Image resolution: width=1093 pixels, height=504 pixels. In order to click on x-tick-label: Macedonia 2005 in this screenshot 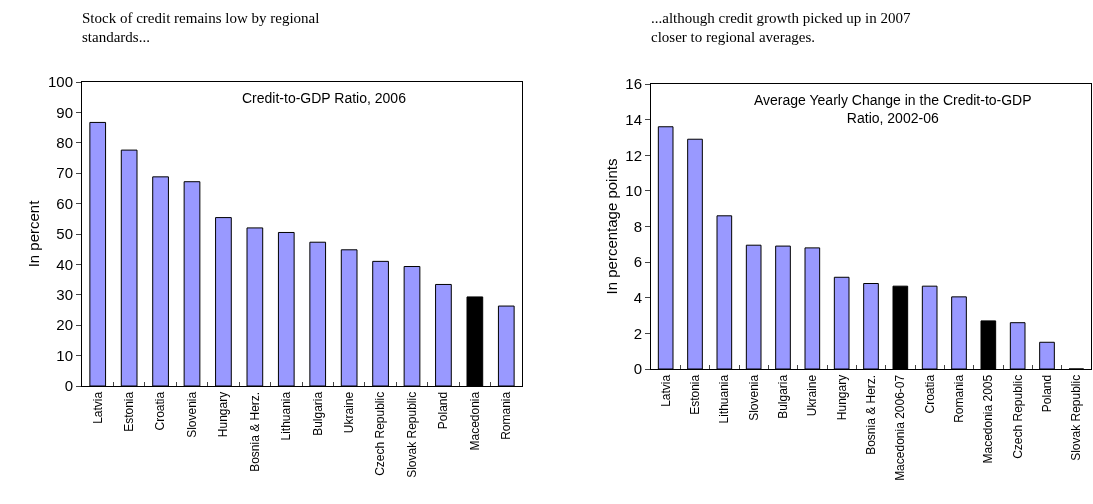, I will do `click(988, 419)`.